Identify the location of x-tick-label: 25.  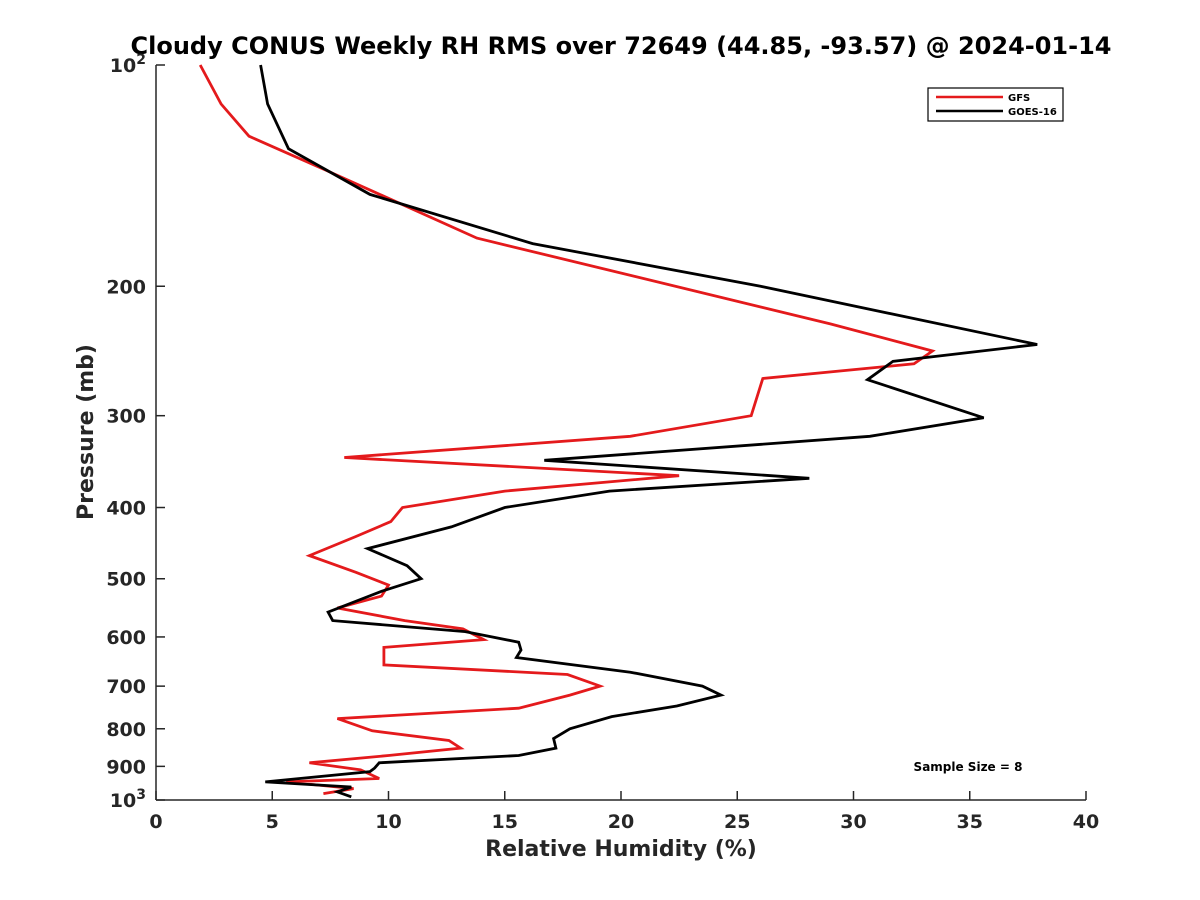
(737, 822).